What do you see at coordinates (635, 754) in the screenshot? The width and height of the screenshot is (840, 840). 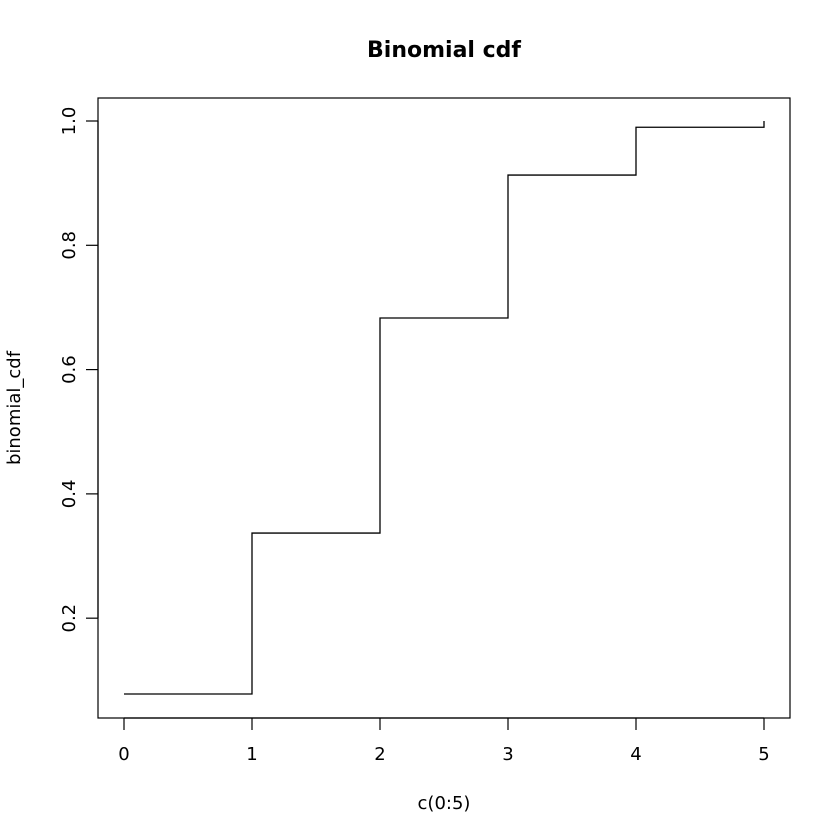 I see `x-tick-label: 4` at bounding box center [635, 754].